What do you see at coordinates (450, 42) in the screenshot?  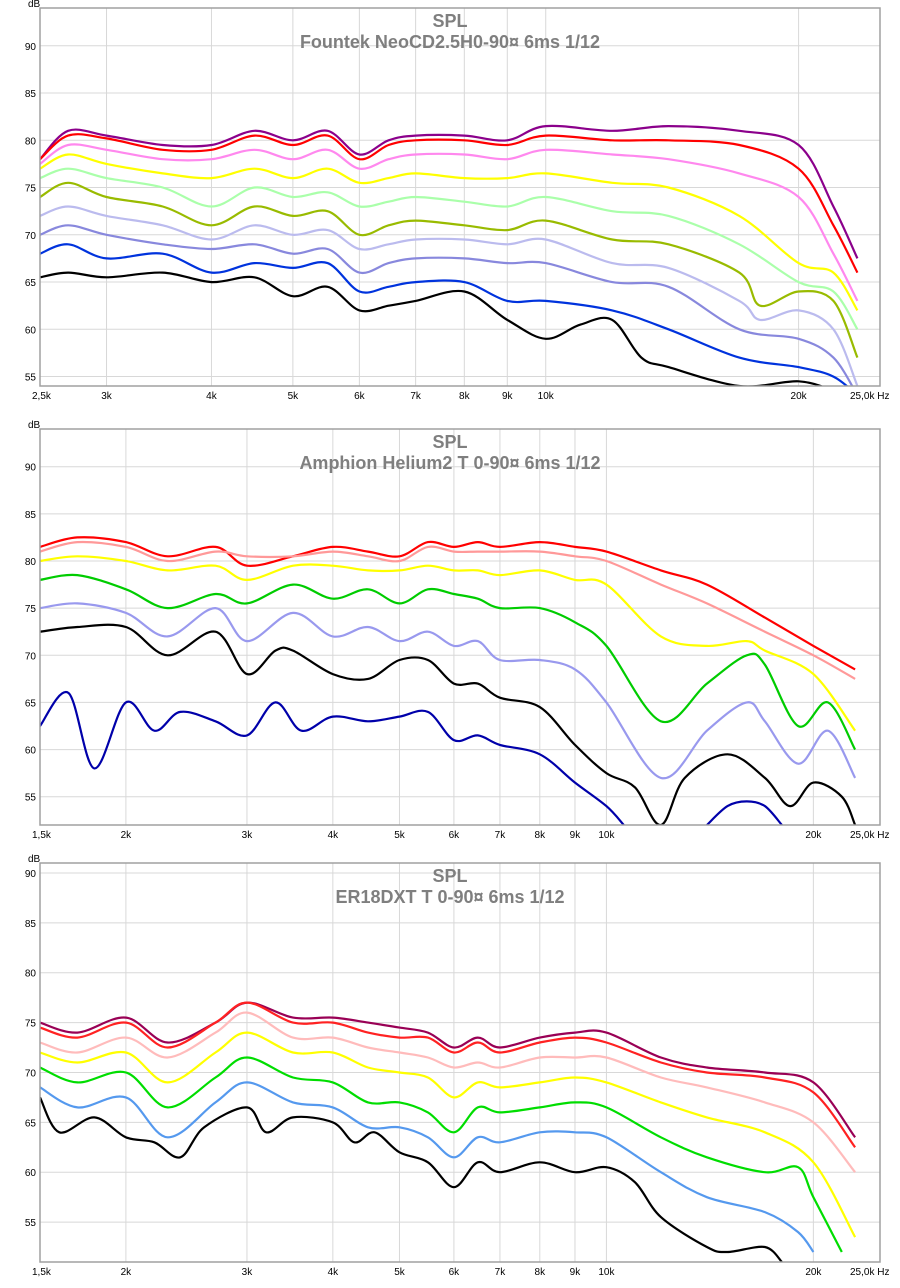 I see `chart-subtitle: Fountek NeoCD2.5H0-90¤ 6ms 1/12` at bounding box center [450, 42].